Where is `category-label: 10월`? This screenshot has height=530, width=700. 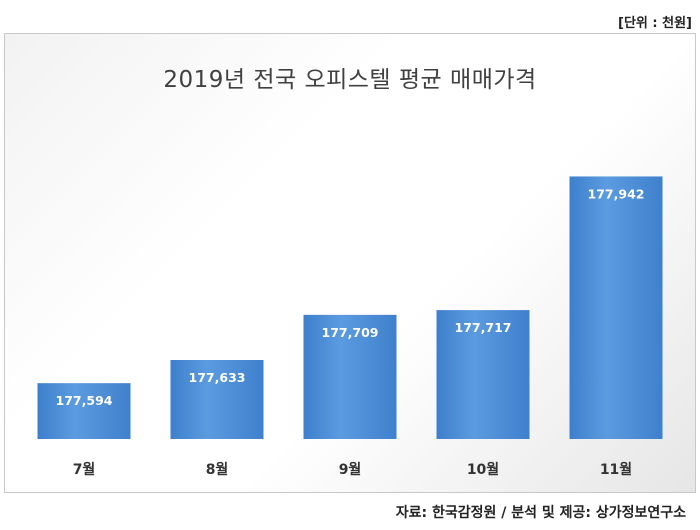
category-label: 10월 is located at coordinates (483, 469).